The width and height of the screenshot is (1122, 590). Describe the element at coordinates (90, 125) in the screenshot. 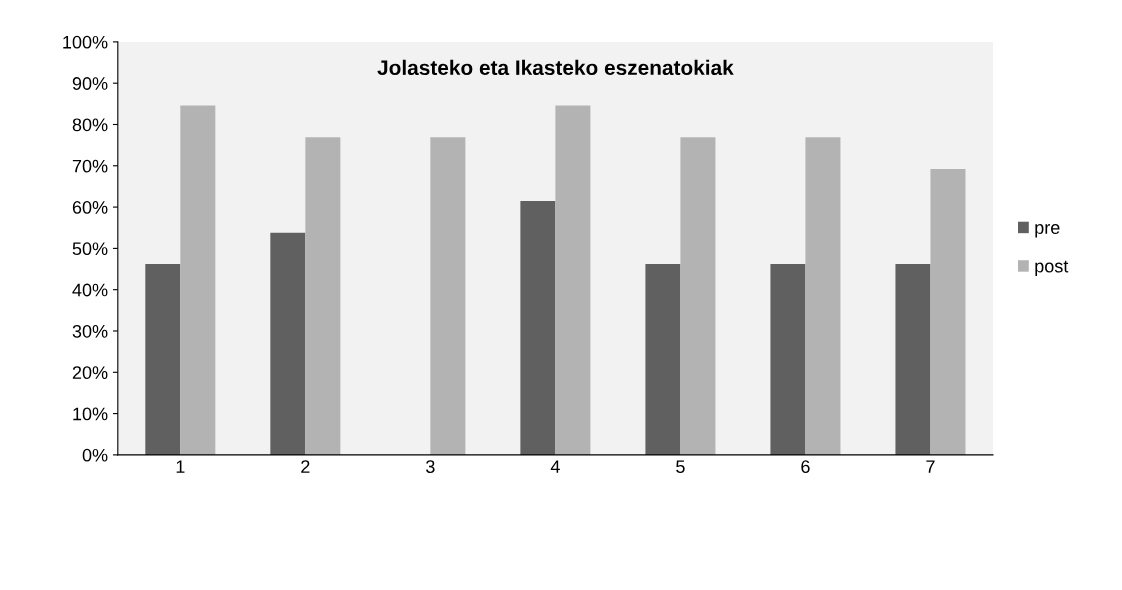

I see `y-tick-label: 80%` at that location.